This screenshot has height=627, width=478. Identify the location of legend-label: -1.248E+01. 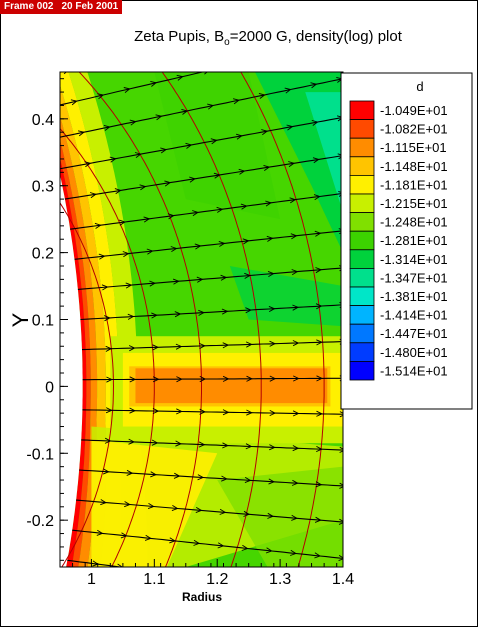
(414, 222).